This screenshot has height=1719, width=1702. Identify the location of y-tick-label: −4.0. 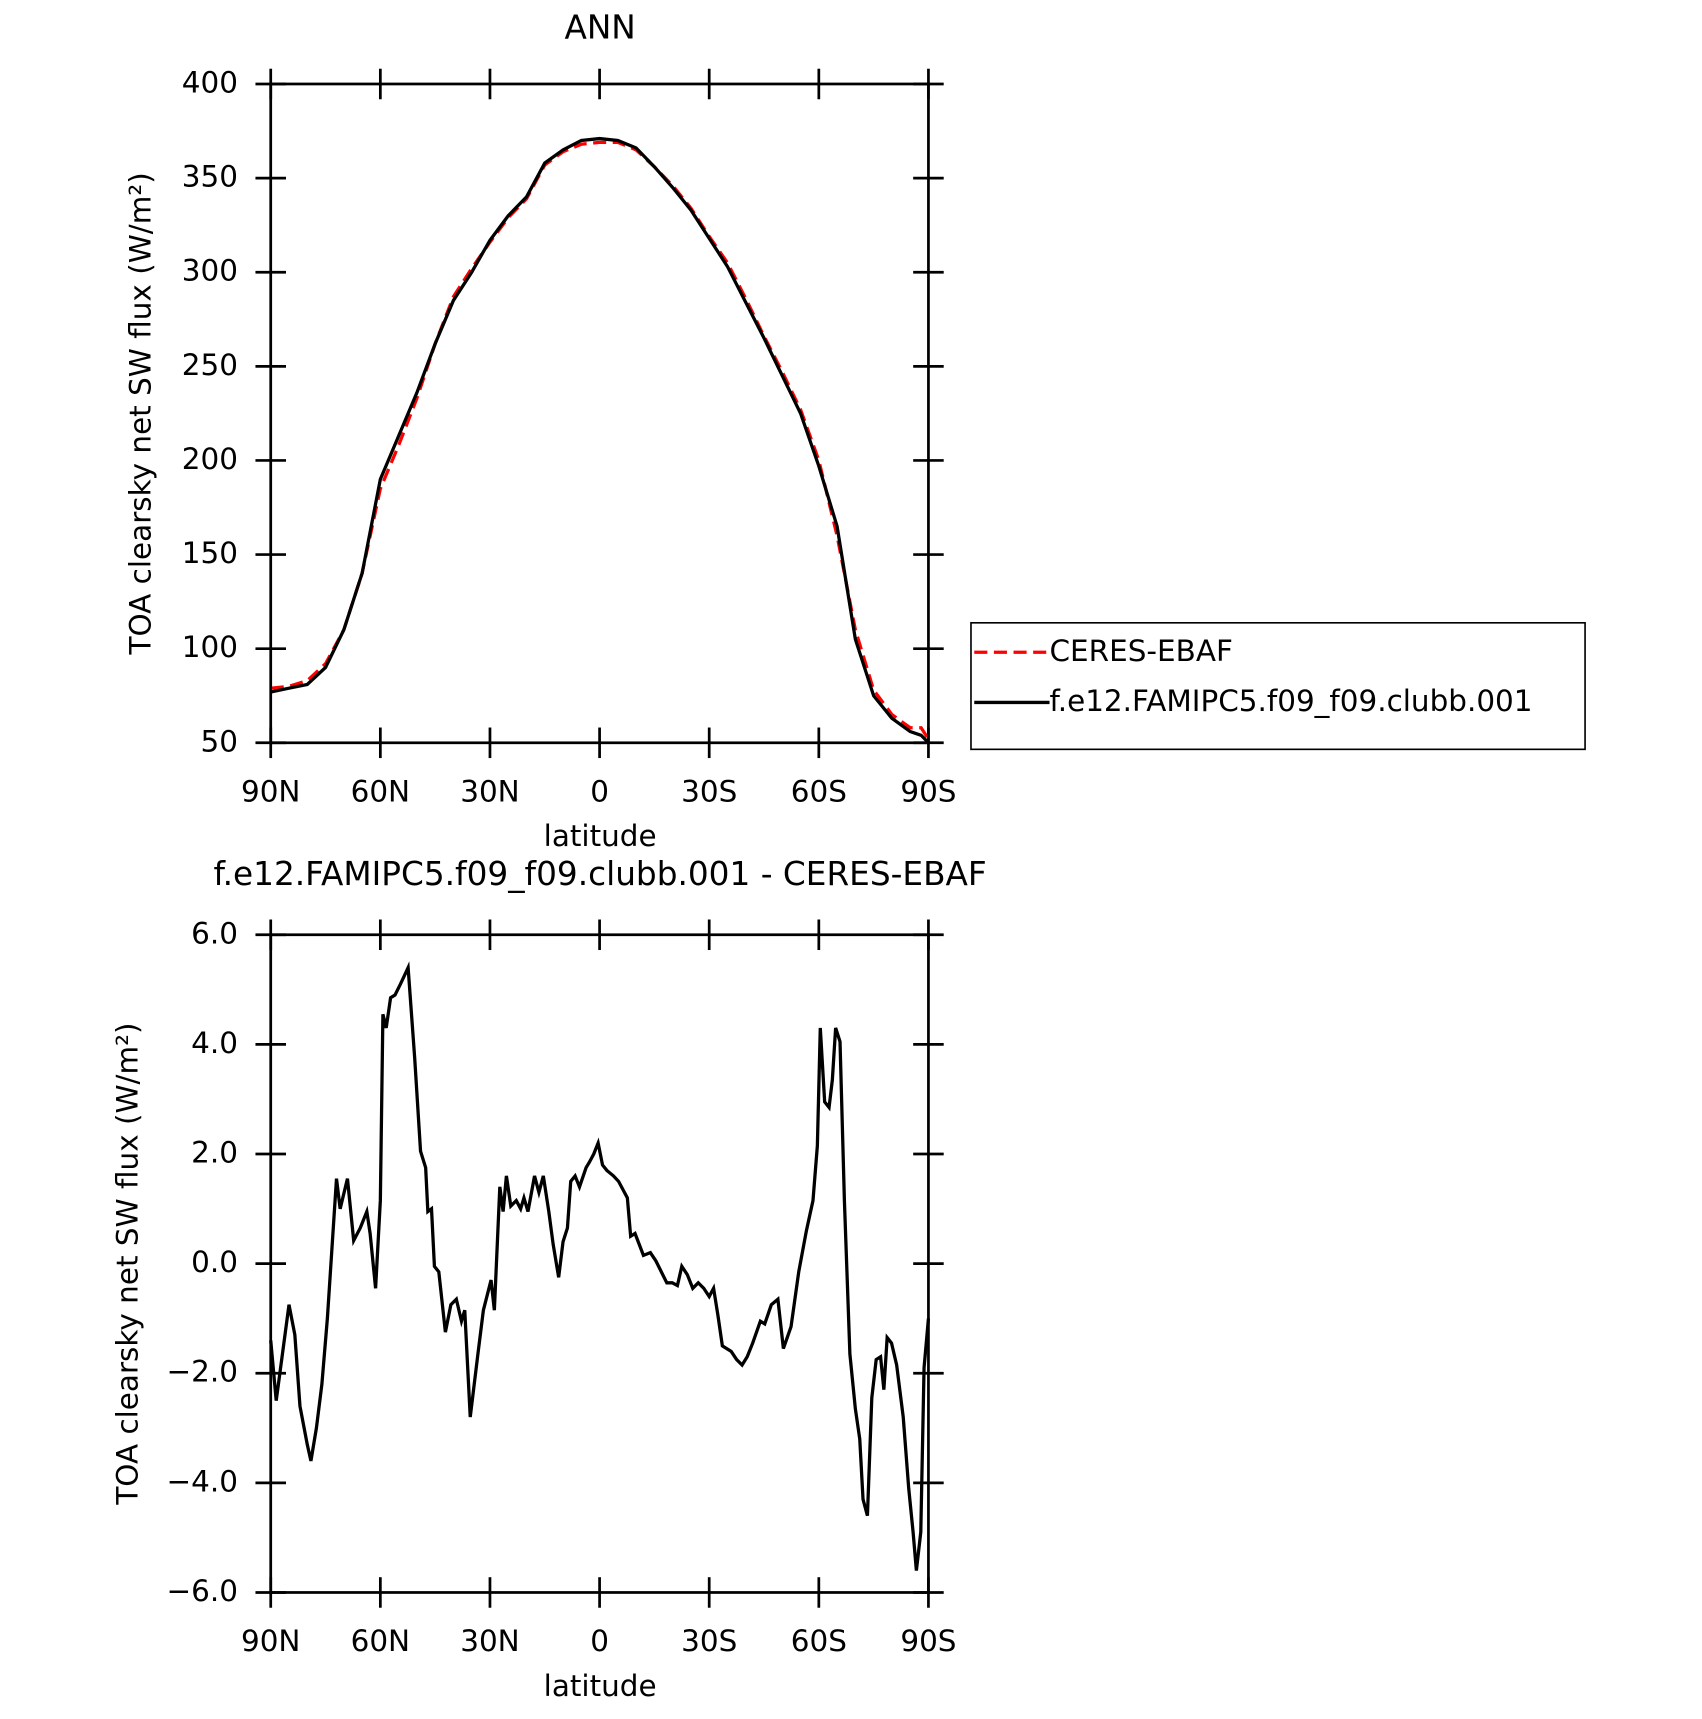
(202, 1481).